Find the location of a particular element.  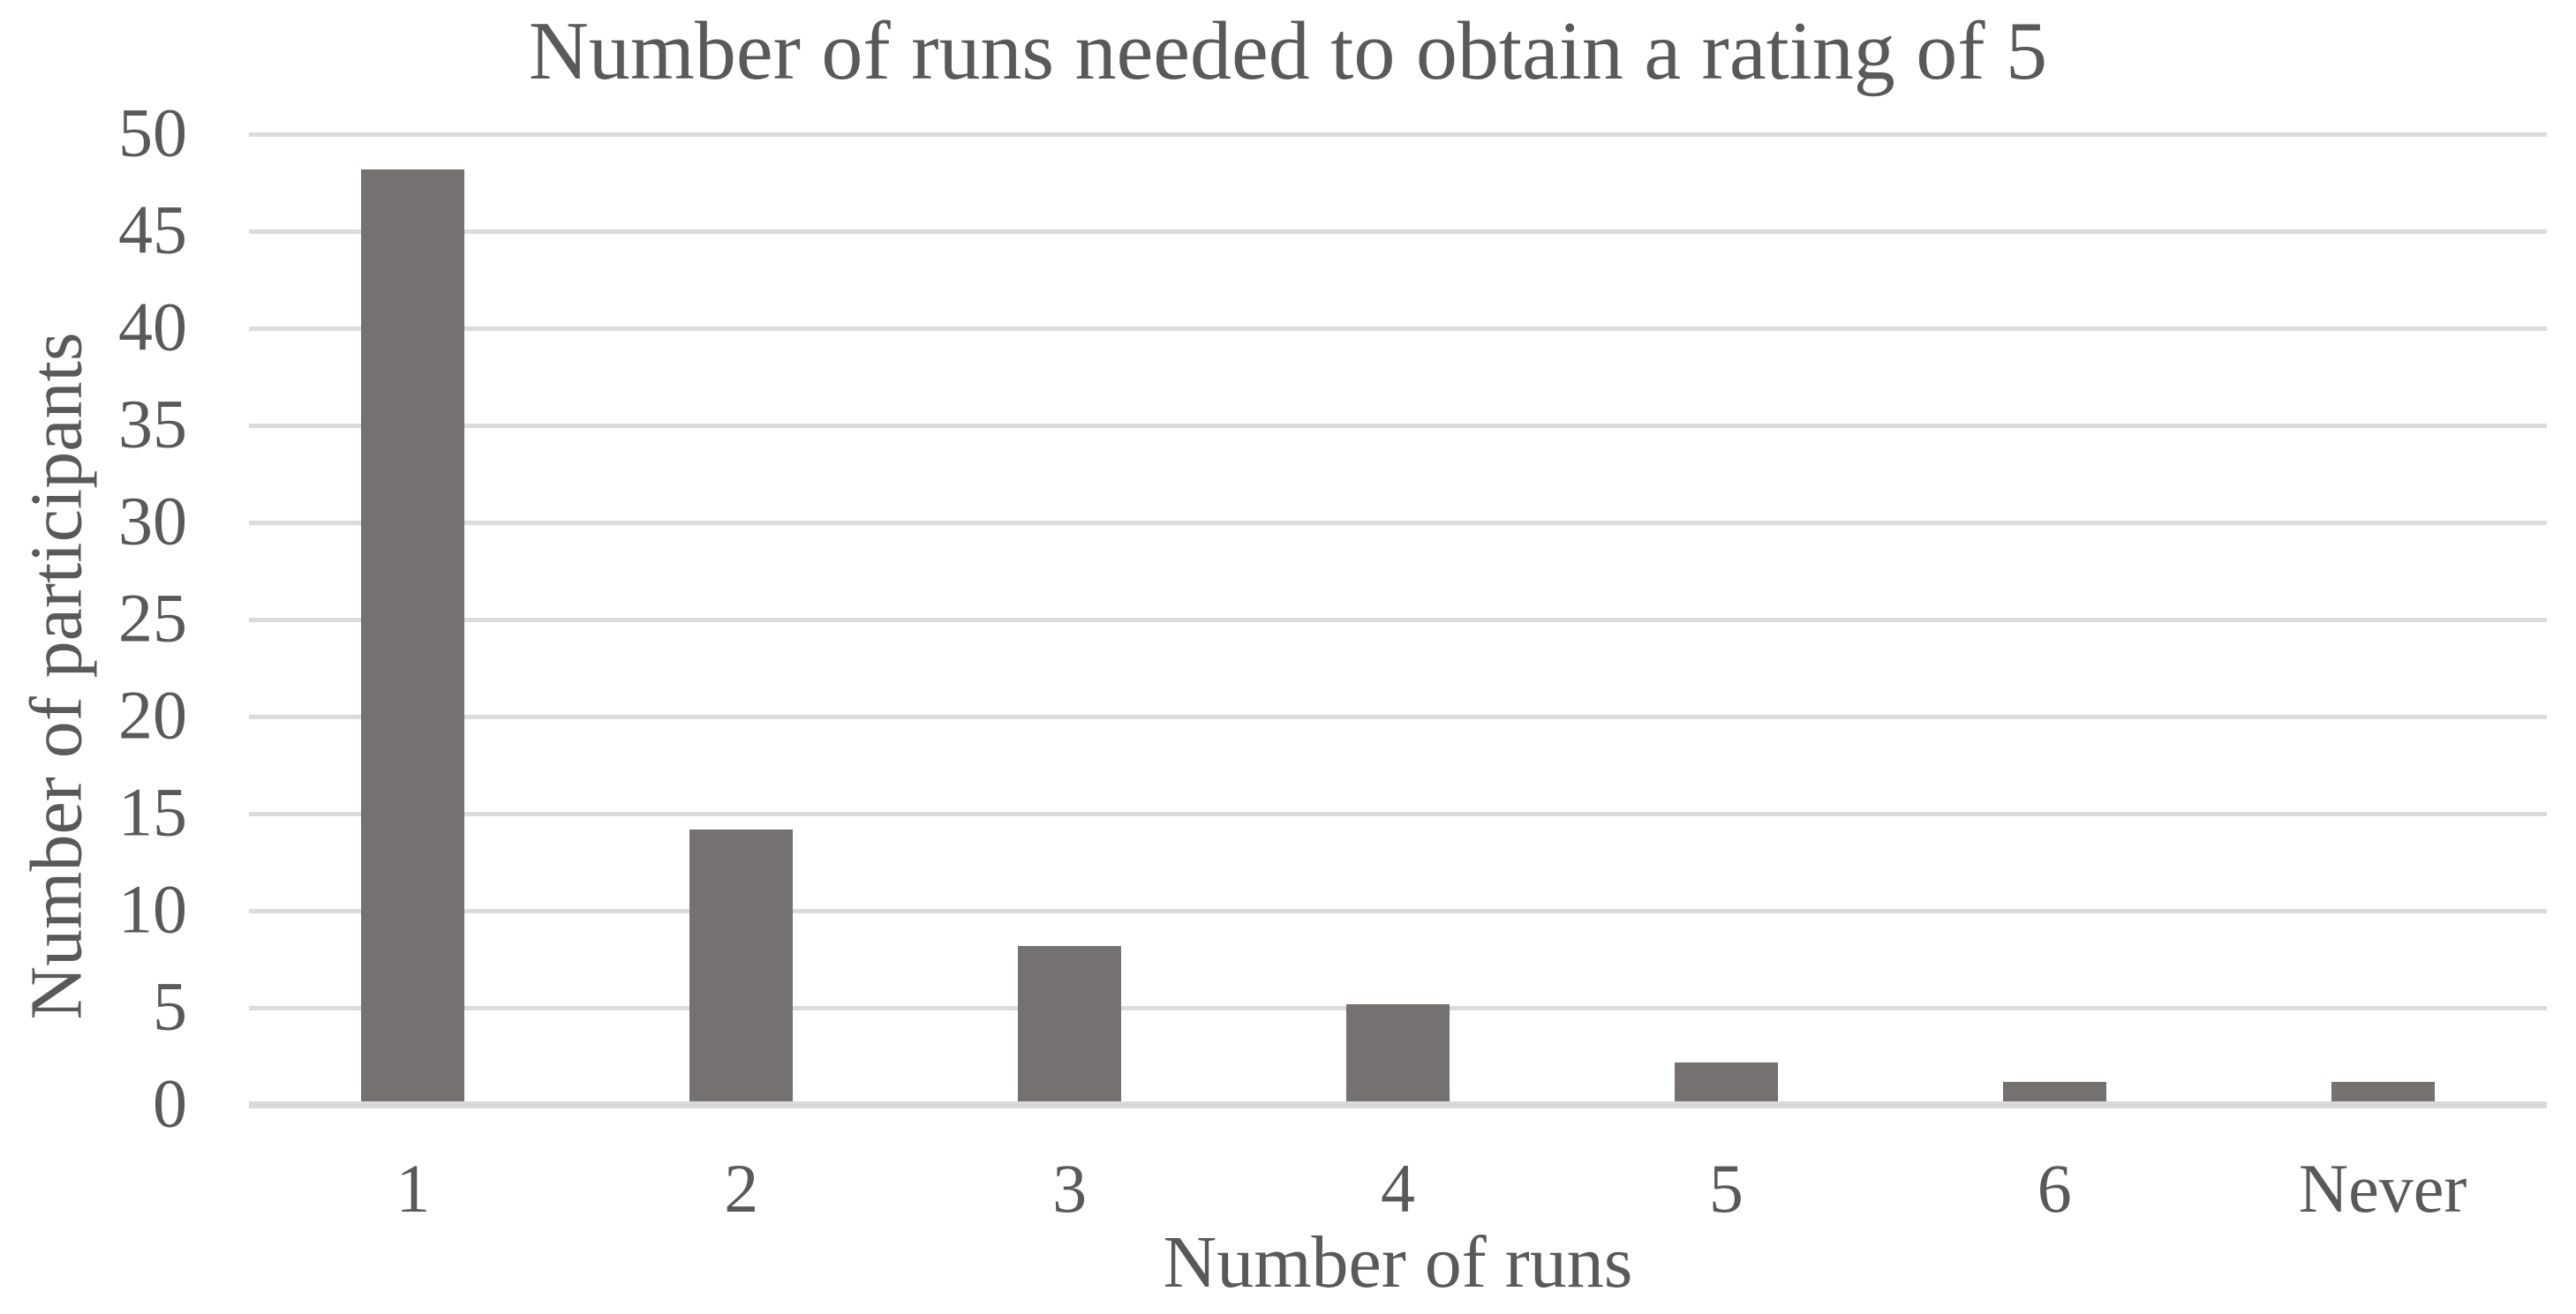

y-tick-label: 40 is located at coordinates (153, 326).